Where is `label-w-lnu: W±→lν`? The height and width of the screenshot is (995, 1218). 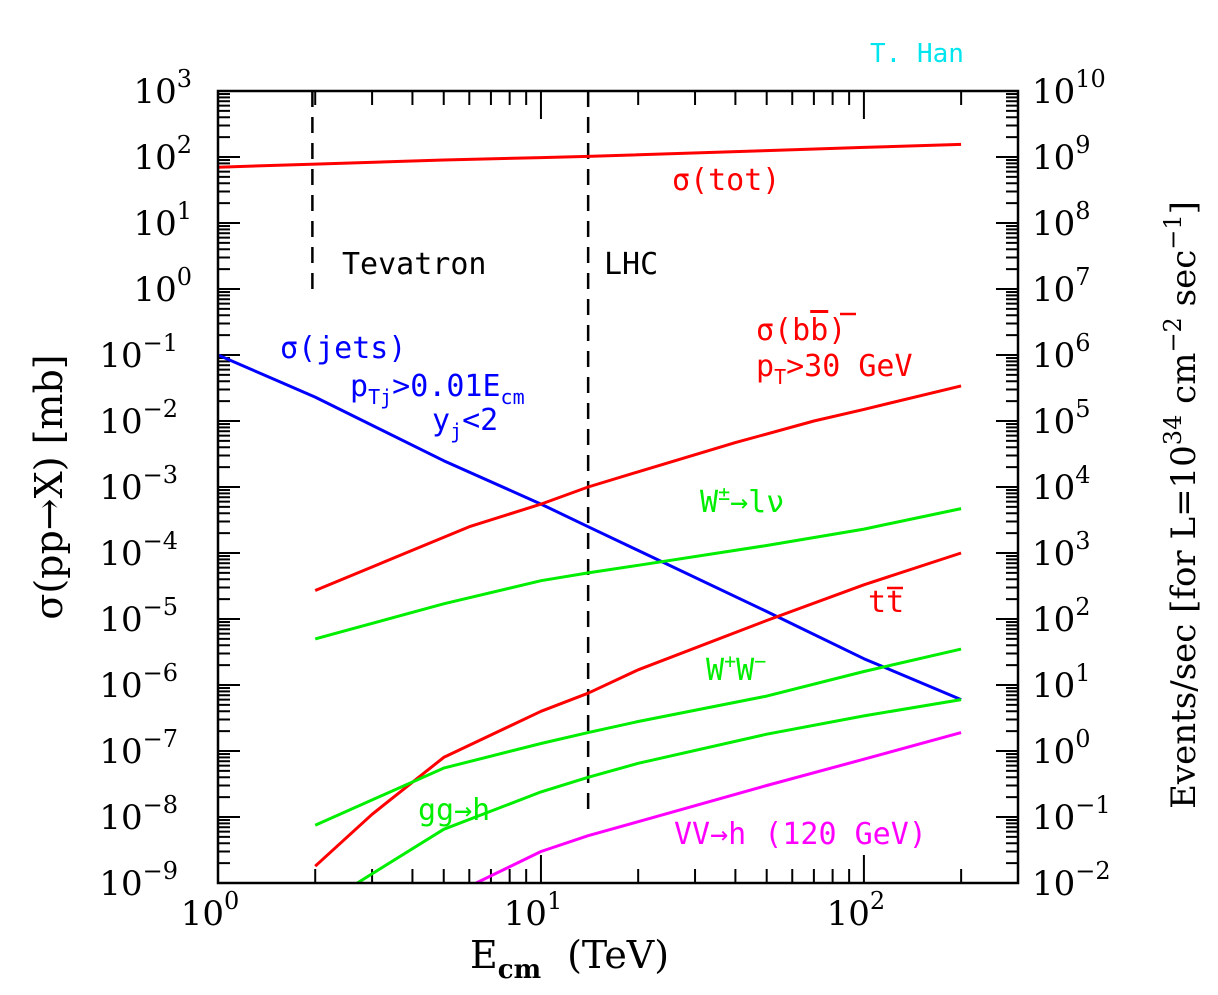
label-w-lnu: W±→lν is located at coordinates (742, 500).